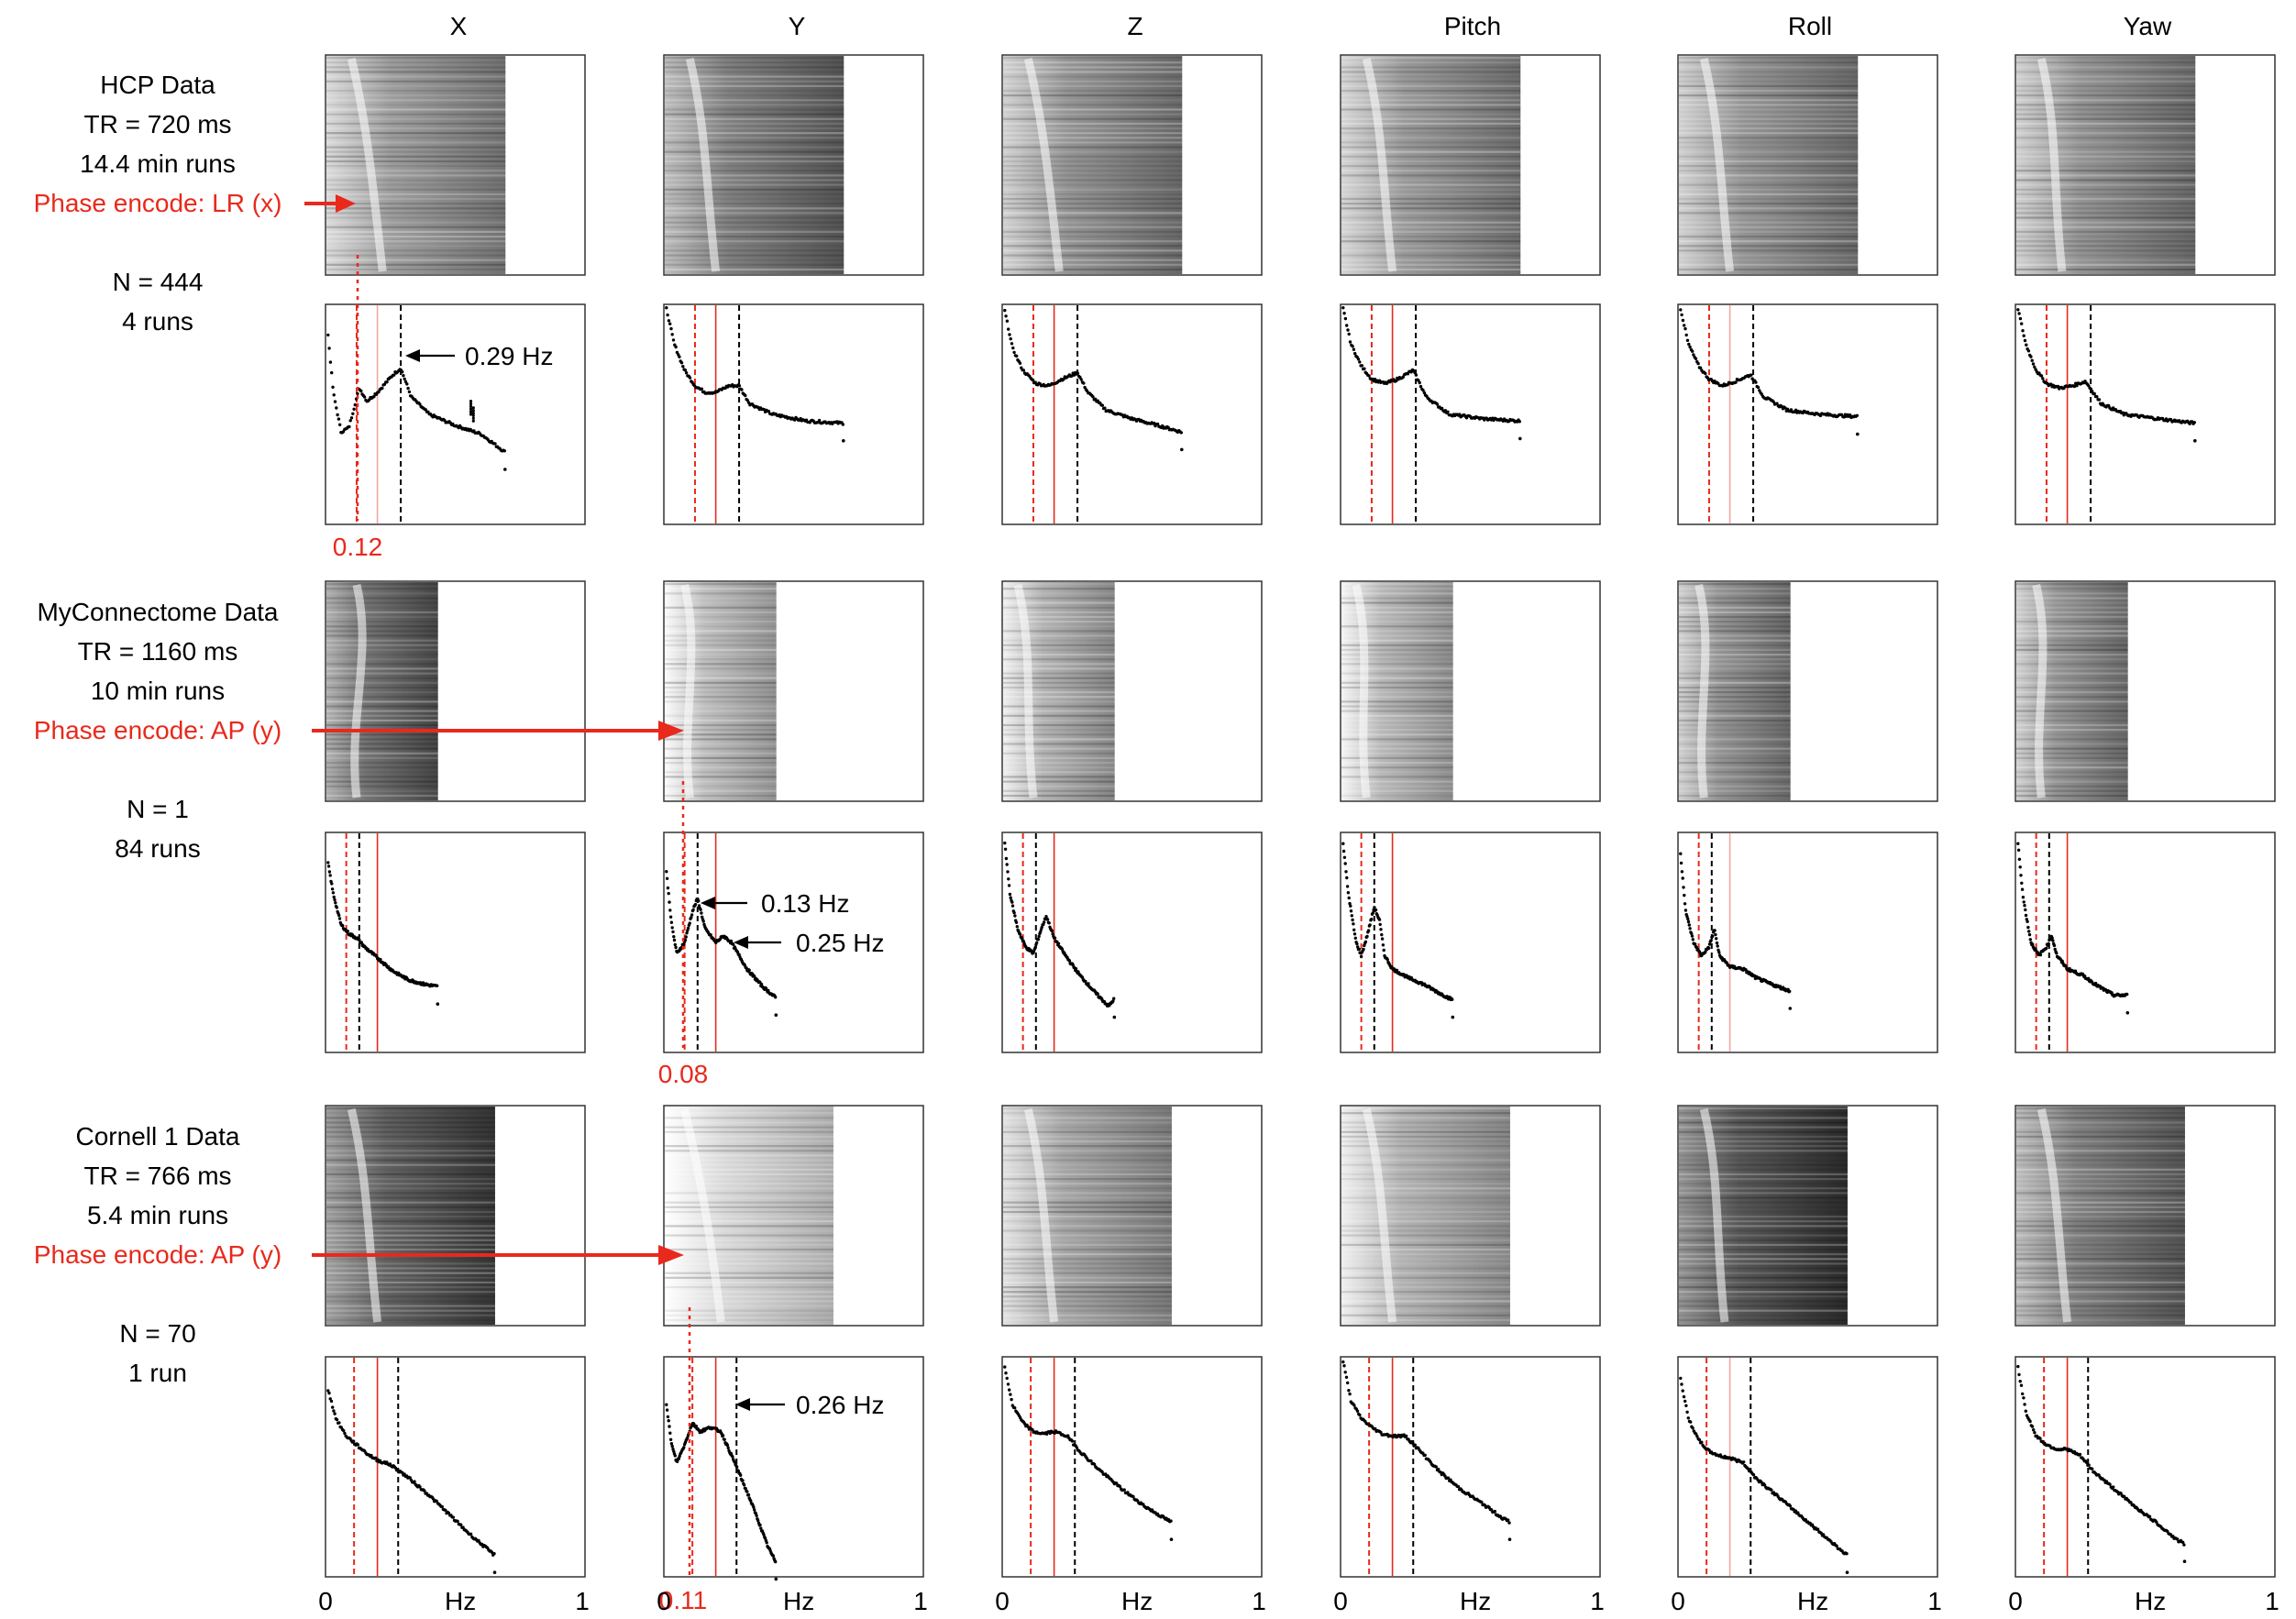 The width and height of the screenshot is (2296, 1619). I want to click on x-tick-label-1: 1, so click(2272, 1601).